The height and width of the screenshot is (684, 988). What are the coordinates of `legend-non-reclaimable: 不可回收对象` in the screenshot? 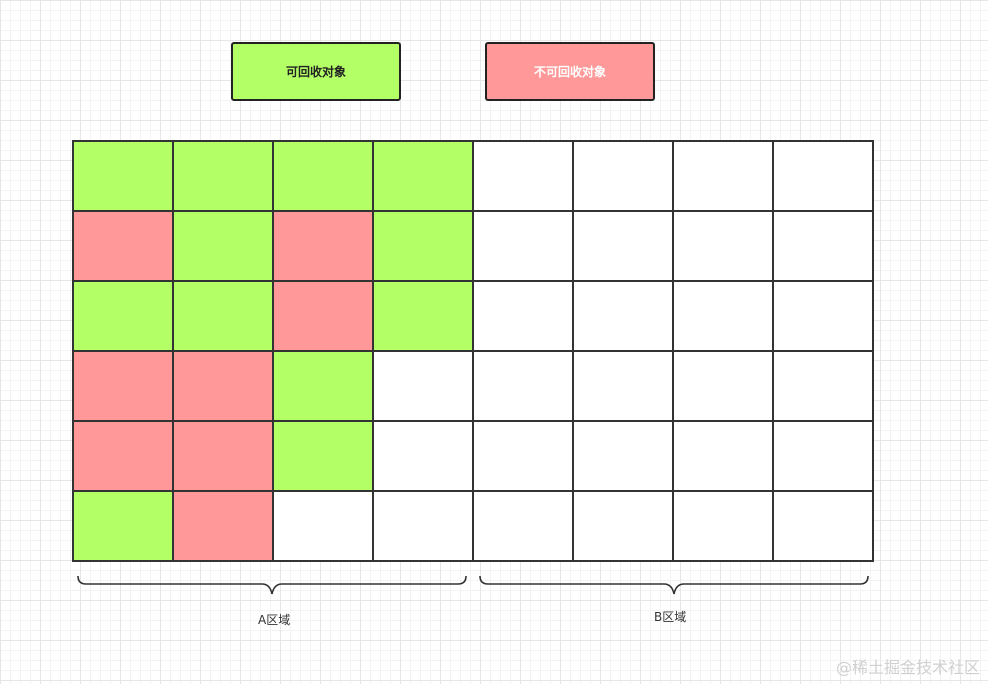 It's located at (570, 71).